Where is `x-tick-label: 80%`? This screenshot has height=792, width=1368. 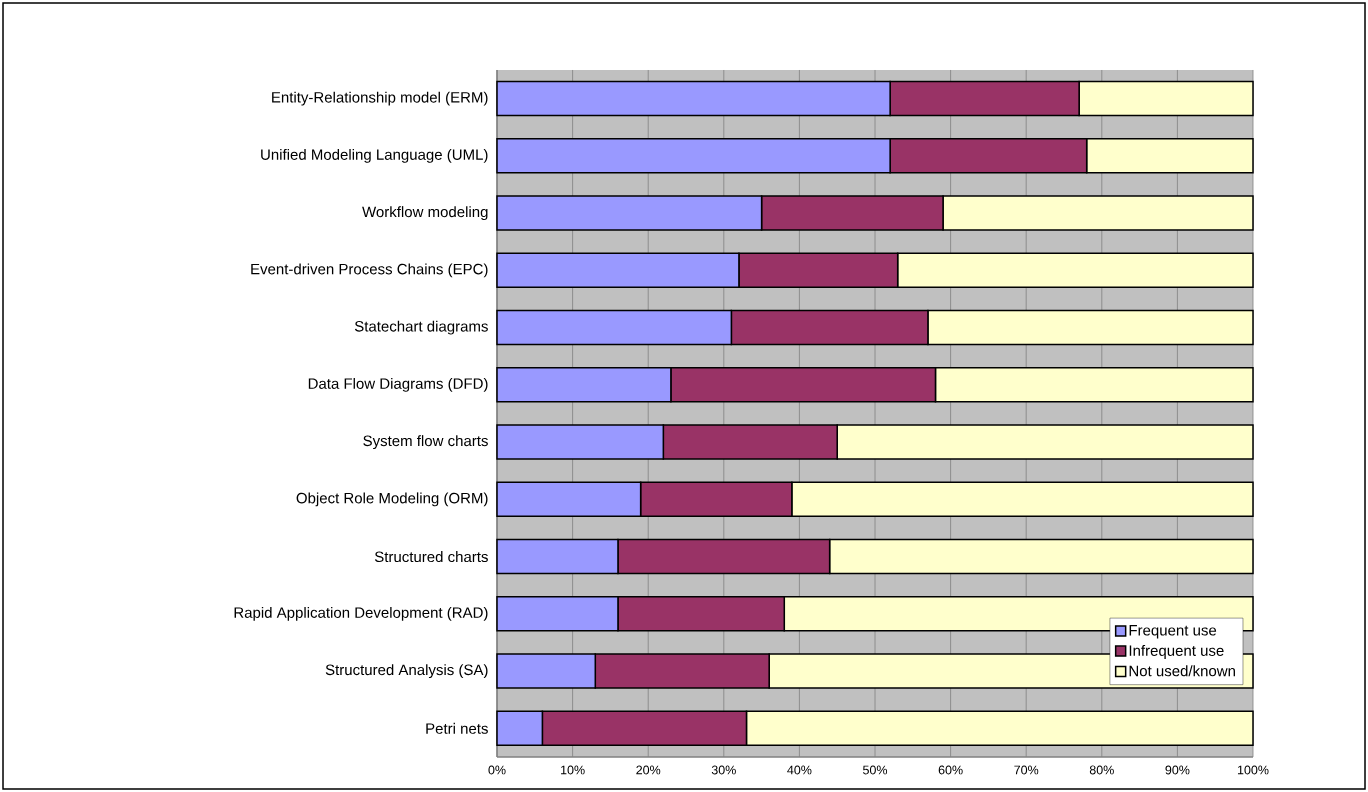 x-tick-label: 80% is located at coordinates (1101, 770).